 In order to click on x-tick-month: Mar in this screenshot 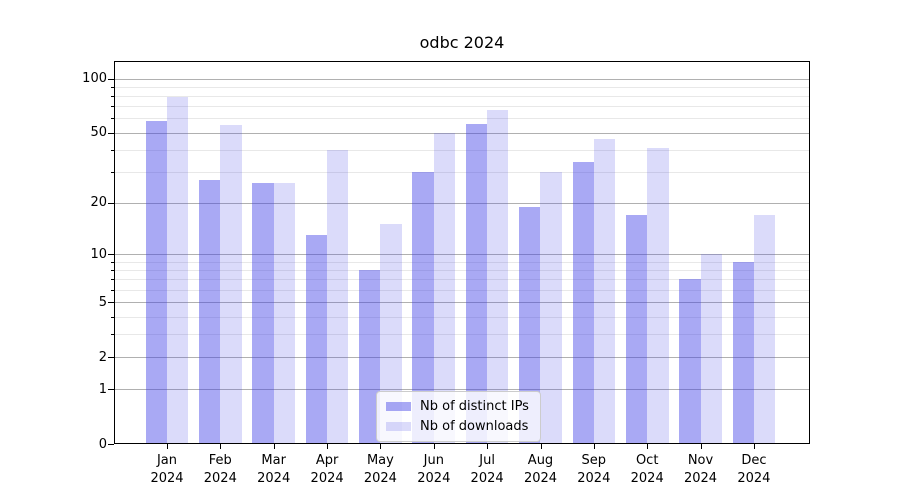, I will do `click(273, 460)`.